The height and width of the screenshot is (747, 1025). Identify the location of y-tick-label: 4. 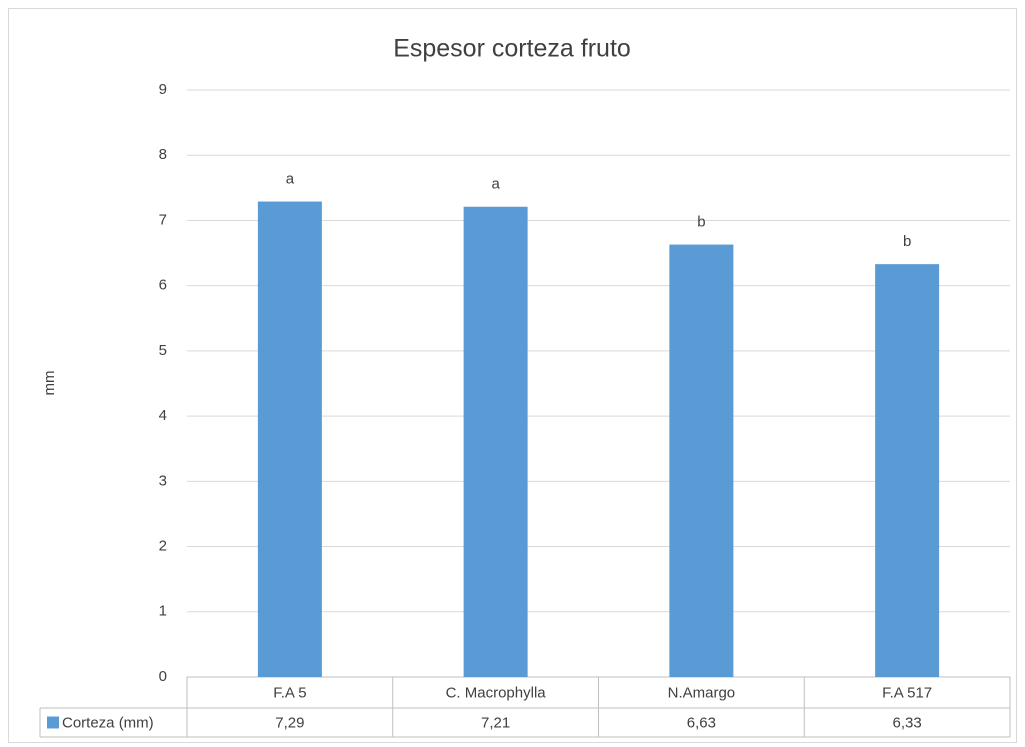
(163, 415).